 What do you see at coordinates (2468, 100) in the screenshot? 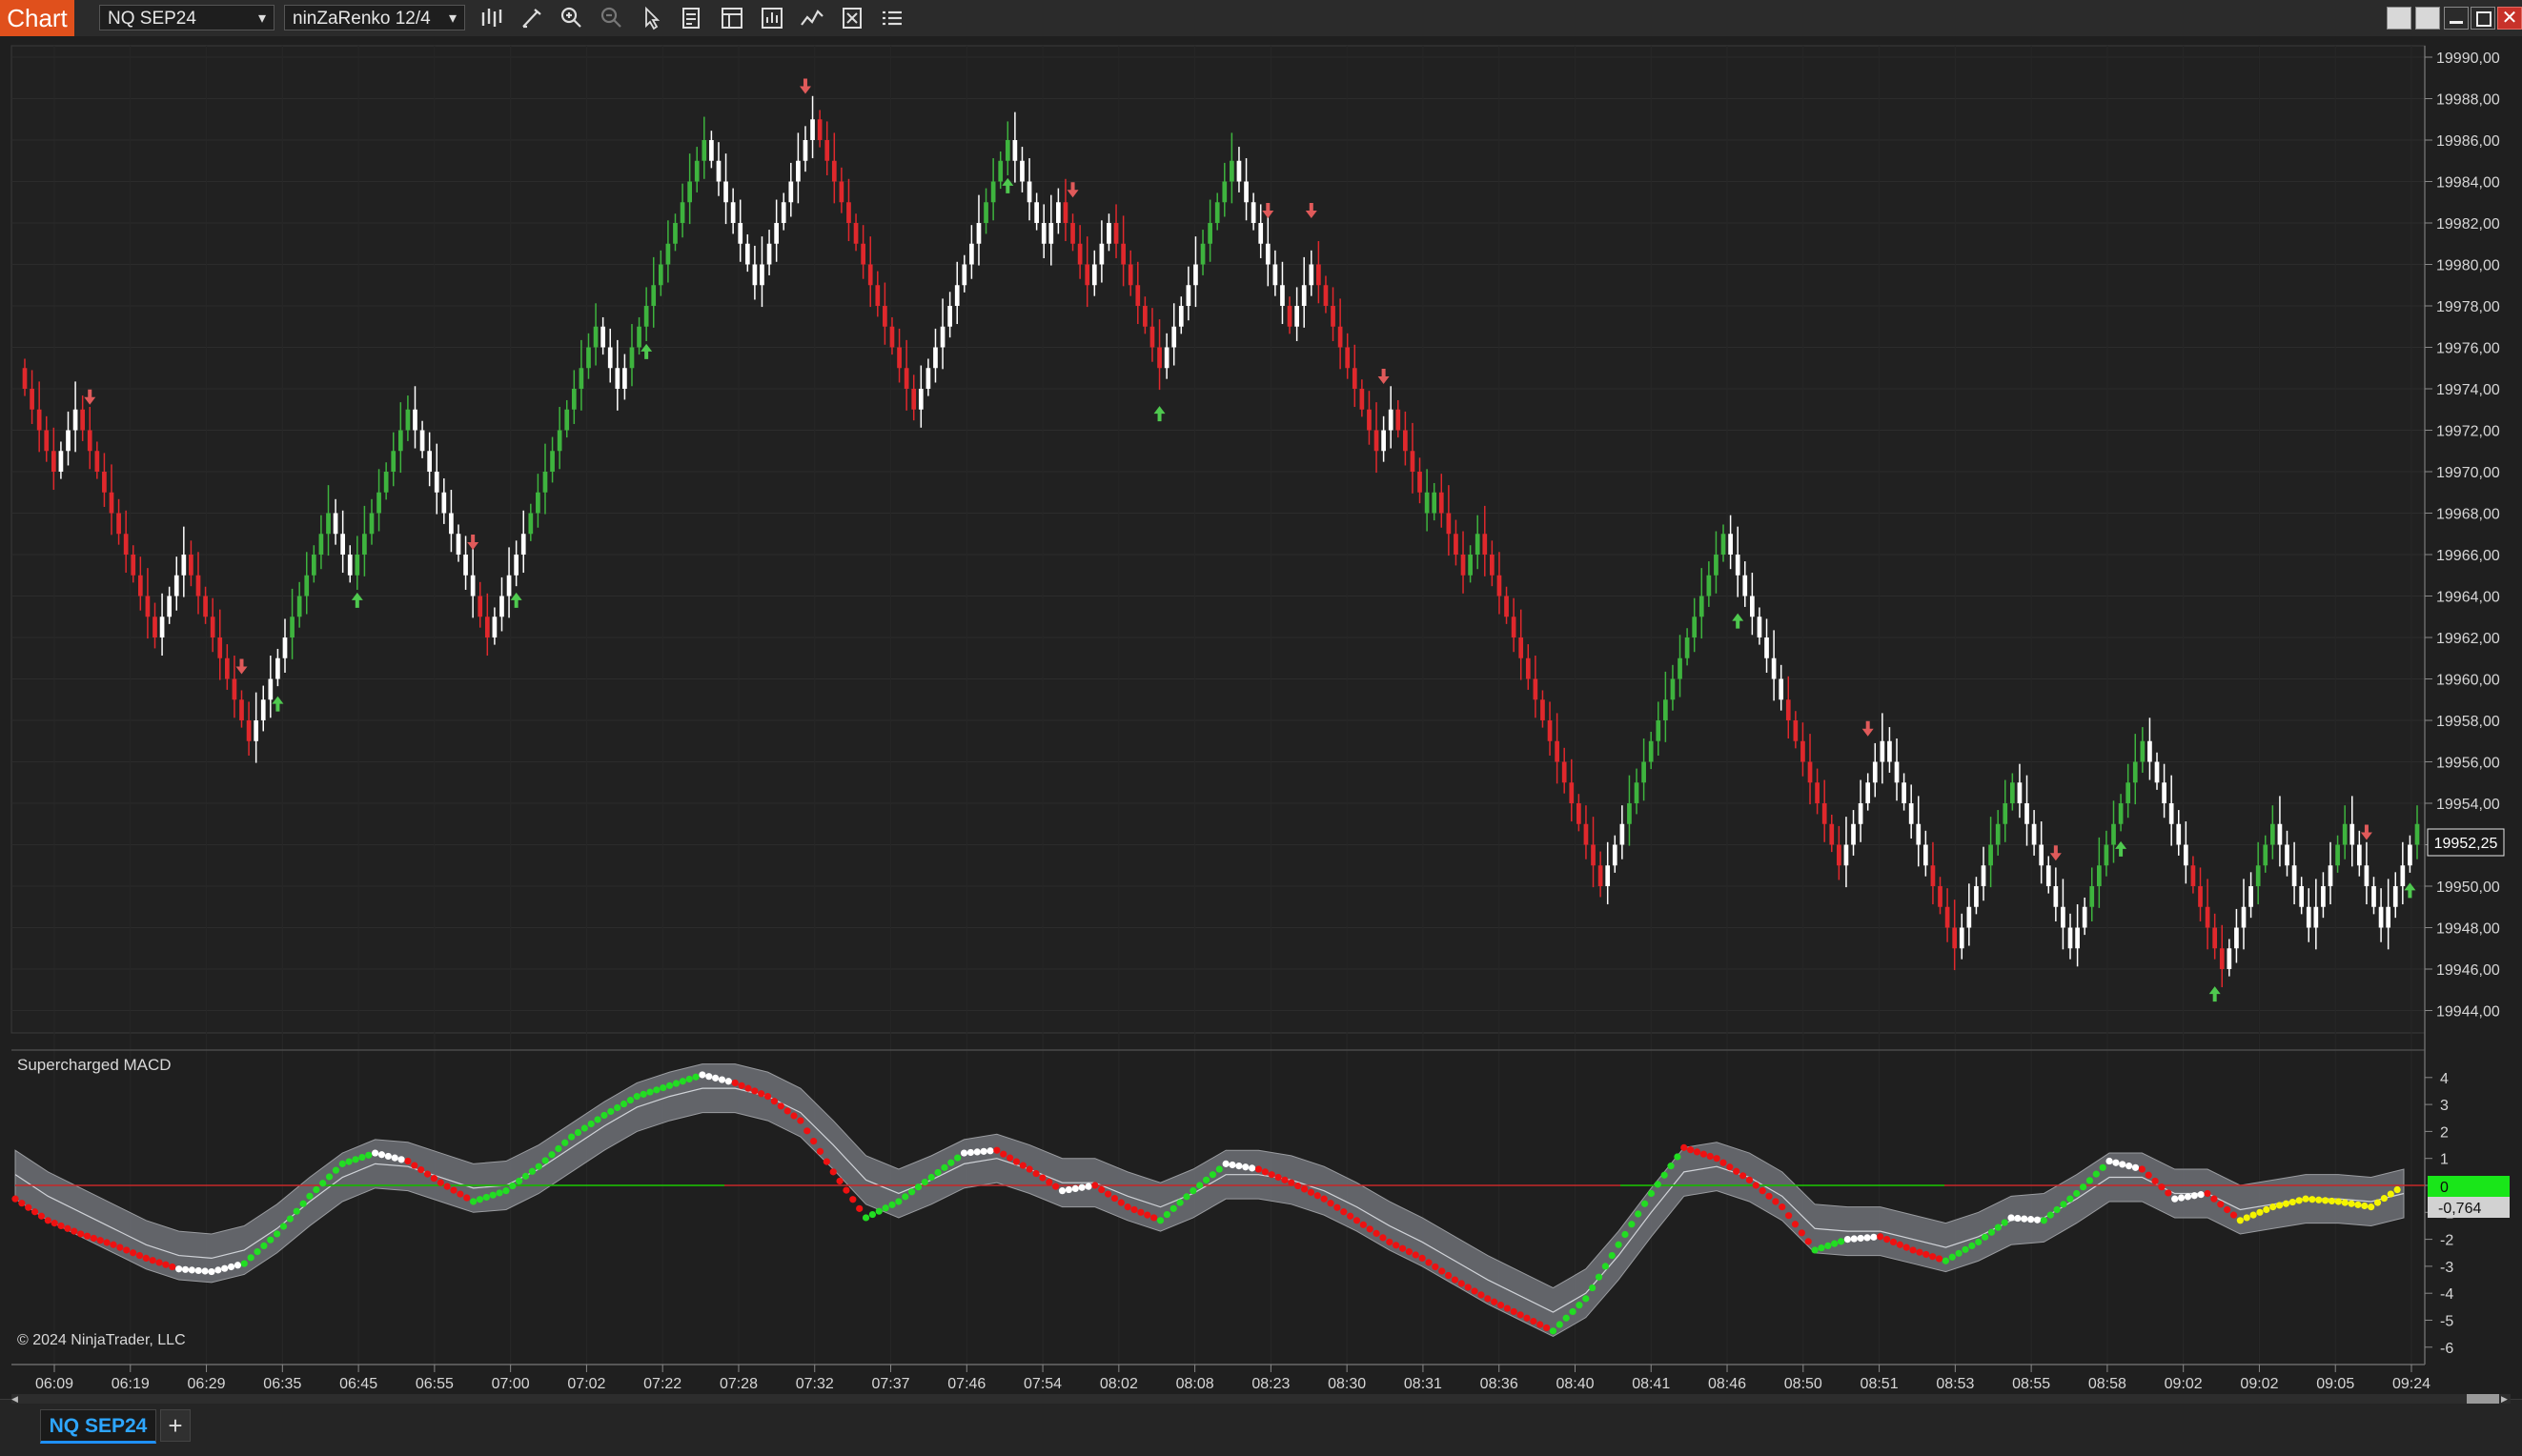
I see `price-tick-label: 19988,00` at bounding box center [2468, 100].